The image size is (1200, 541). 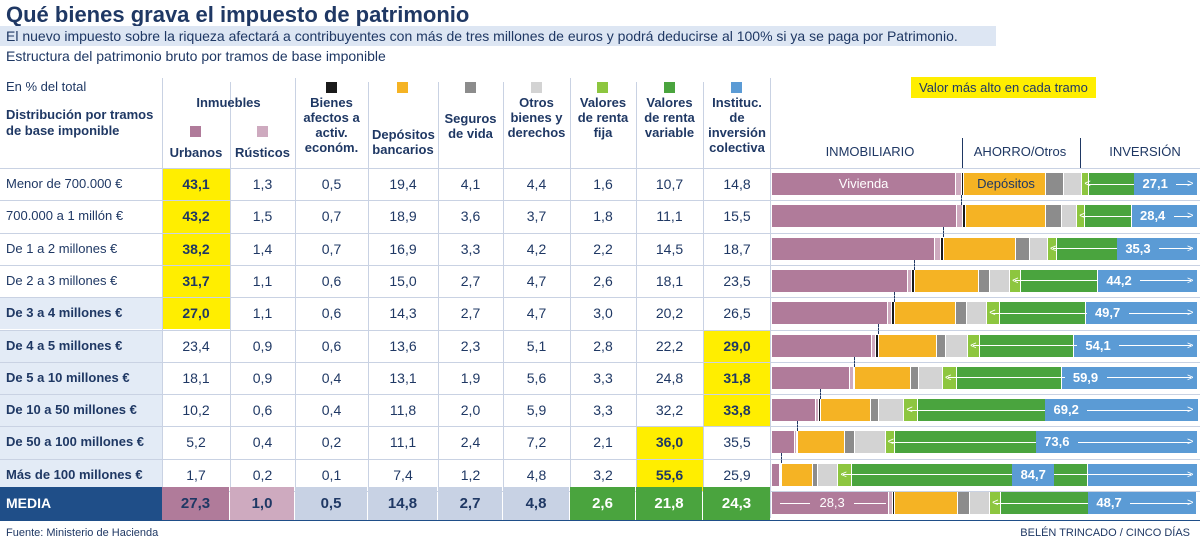 What do you see at coordinates (863, 183) in the screenshot?
I see `bar-label-vivienda: Vivienda` at bounding box center [863, 183].